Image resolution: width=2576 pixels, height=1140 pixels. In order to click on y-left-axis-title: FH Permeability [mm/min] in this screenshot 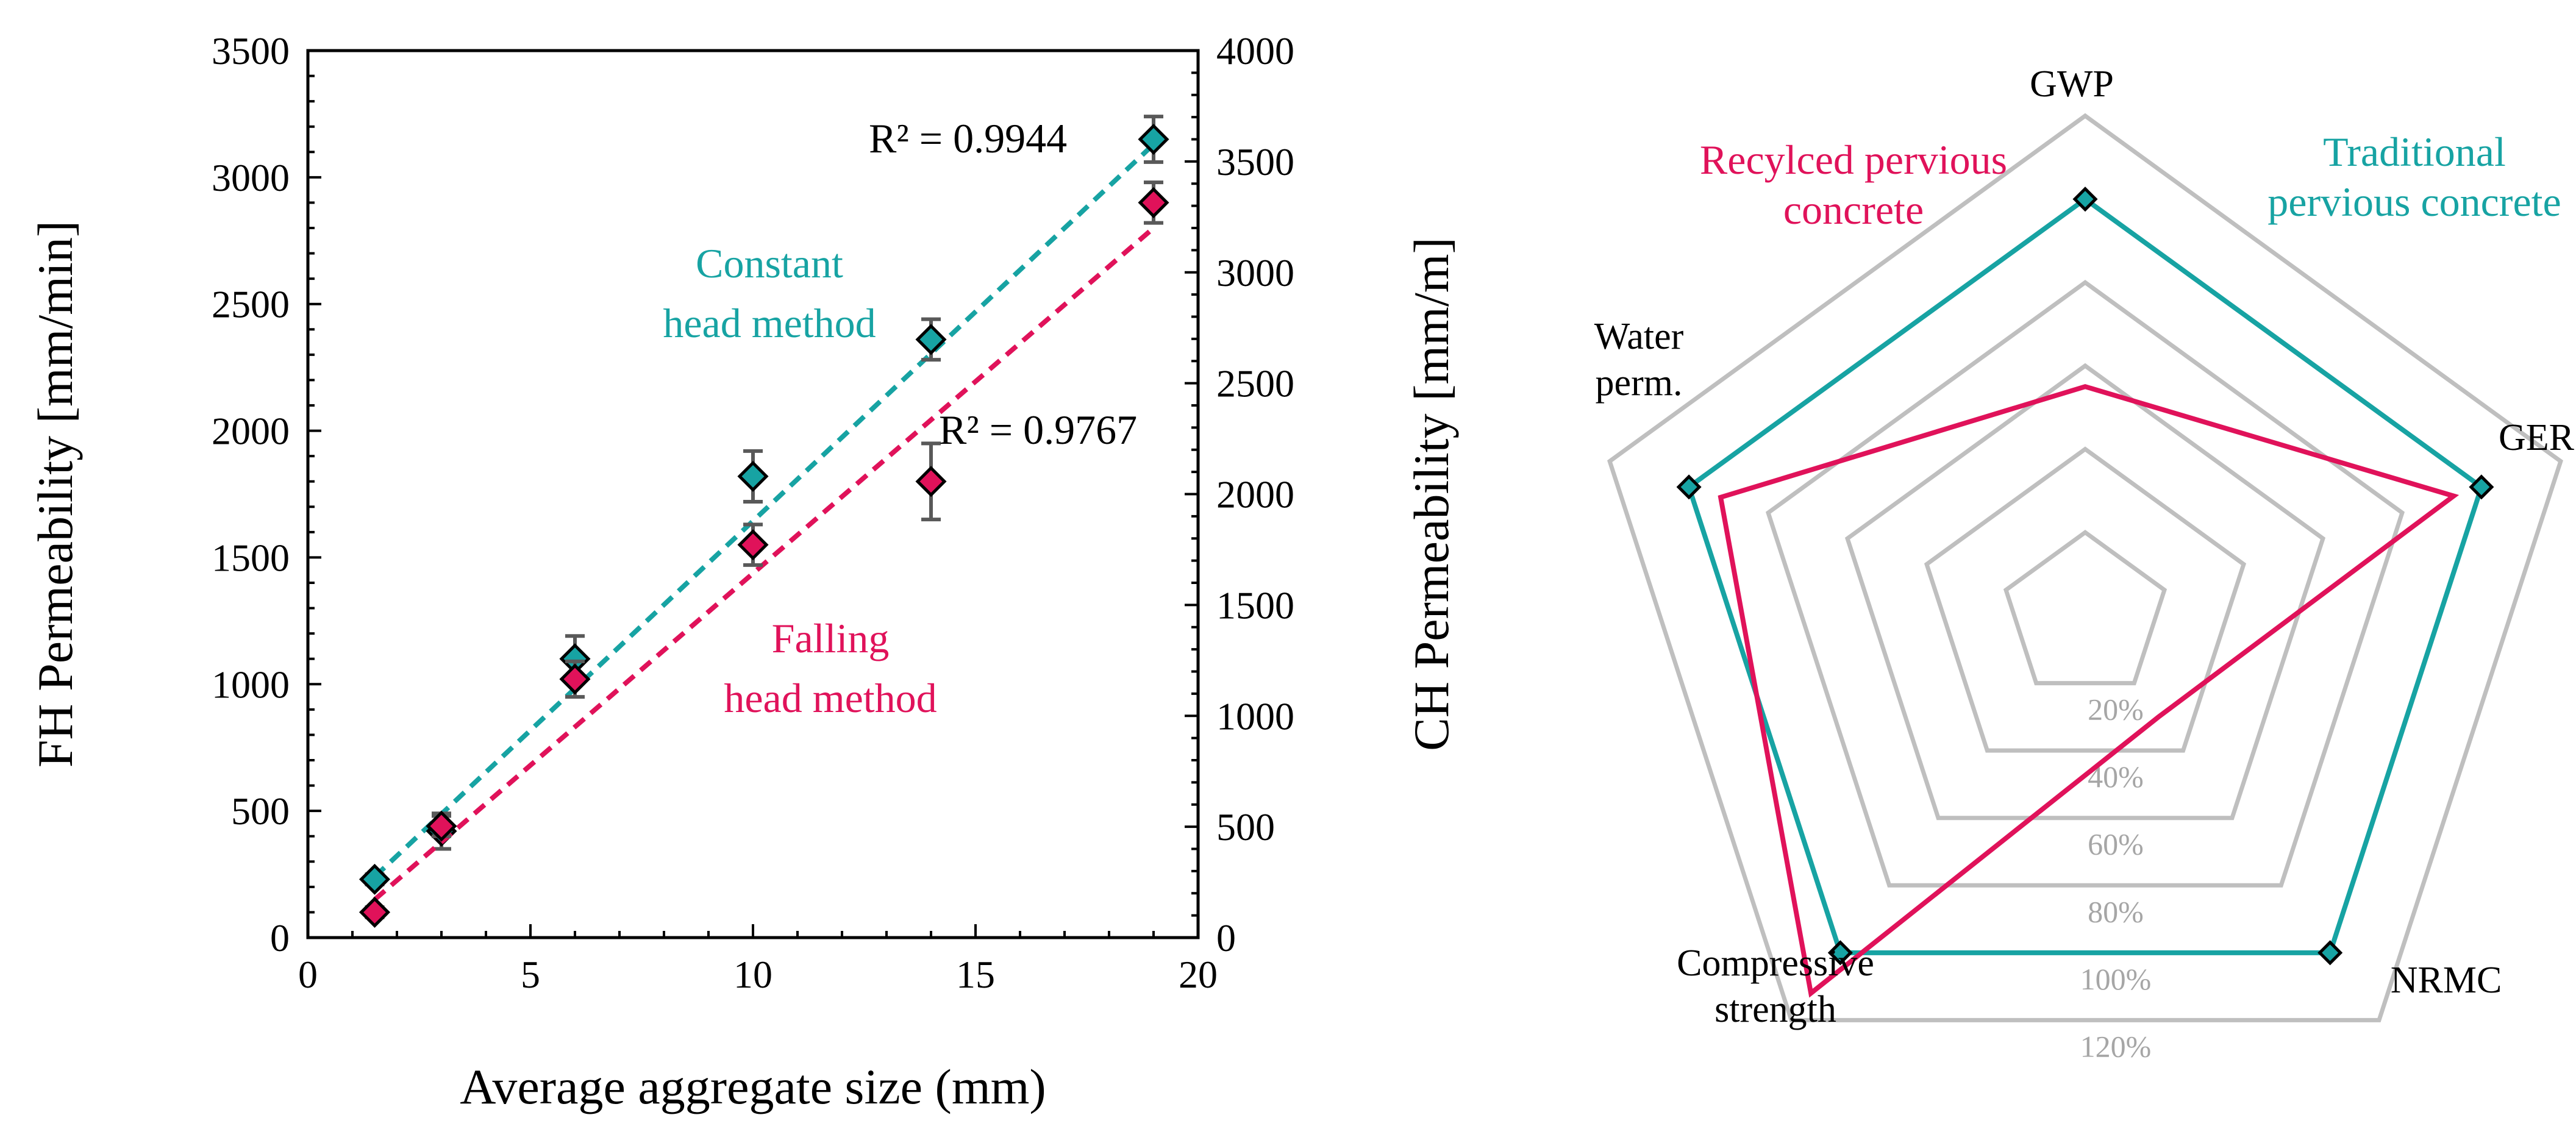, I will do `click(55, 494)`.